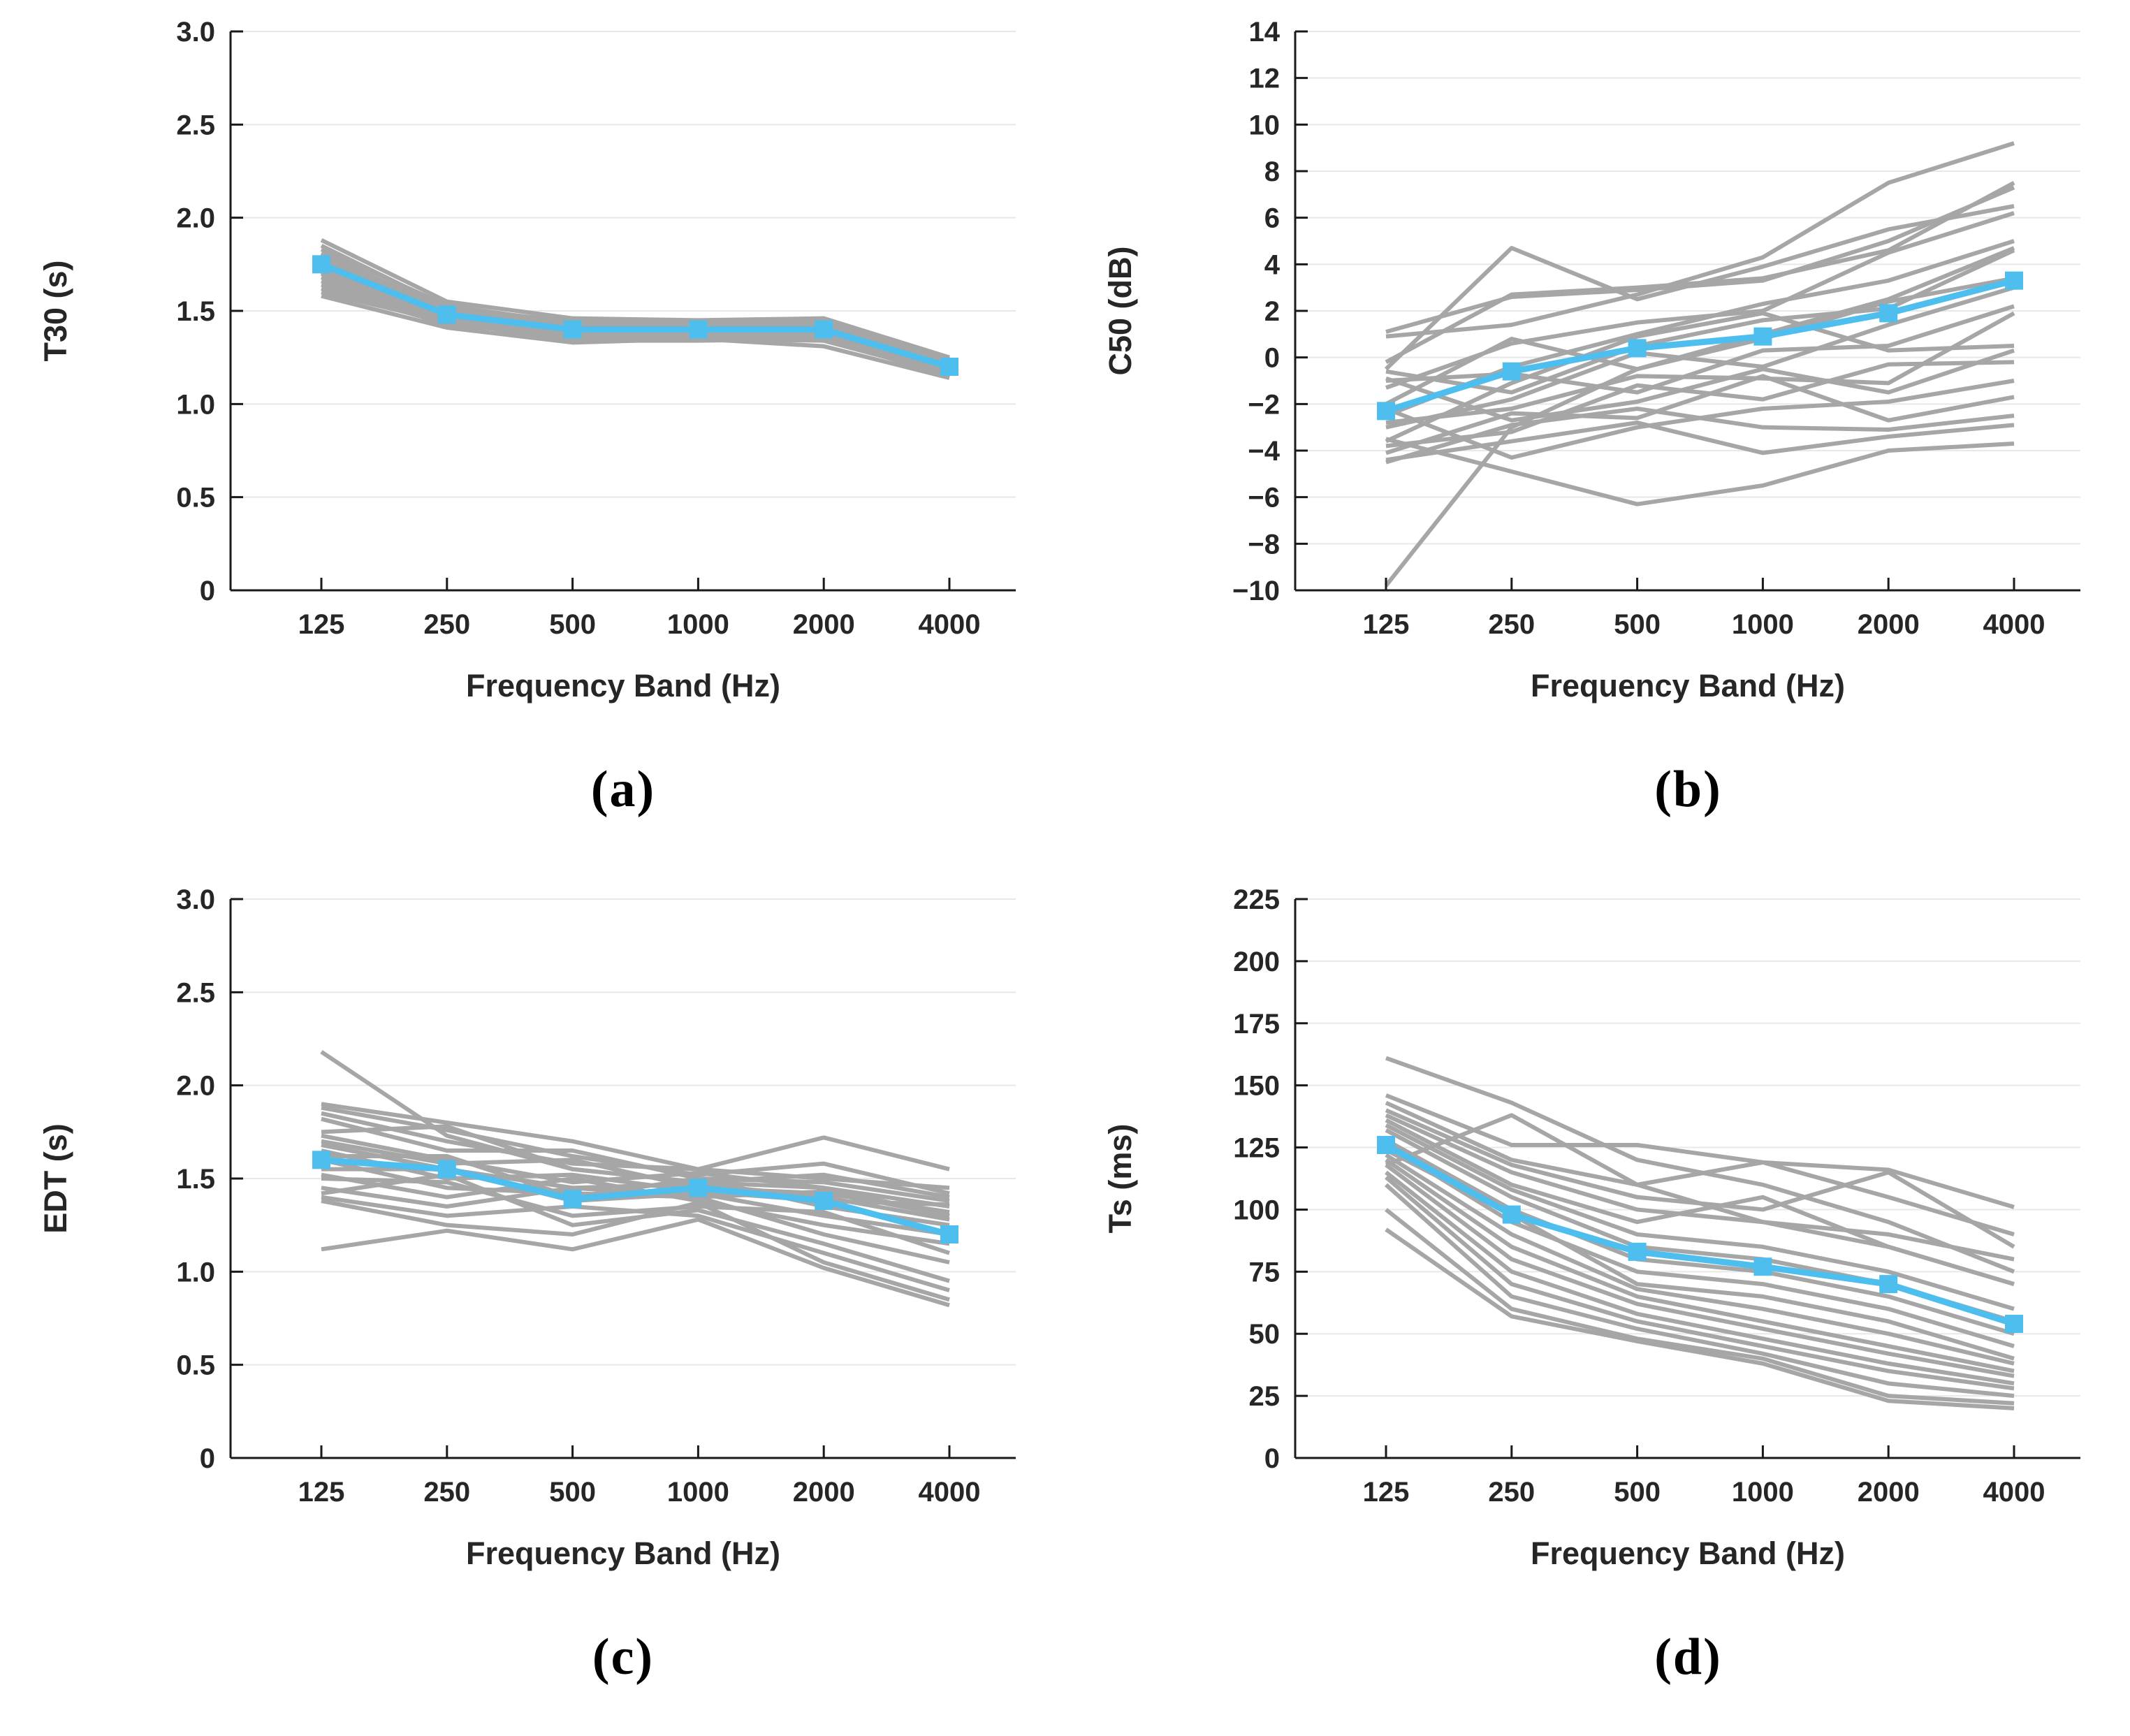 This screenshot has height=1736, width=2130. I want to click on y-tick-label: 10, so click(1265, 125).